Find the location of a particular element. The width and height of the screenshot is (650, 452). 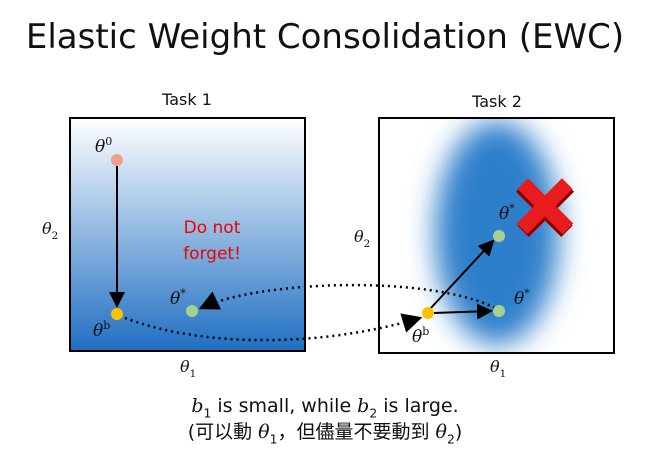

caption-text: (可以動 is located at coordinates (223, 432).